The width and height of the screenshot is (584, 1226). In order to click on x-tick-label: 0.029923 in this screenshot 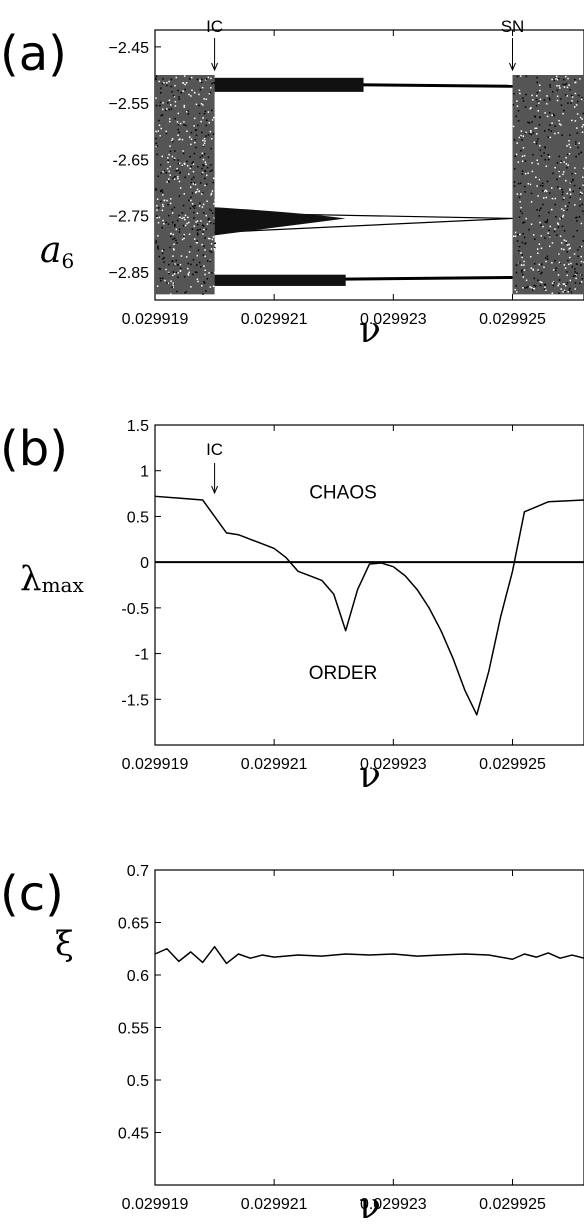, I will do `click(393, 1204)`.